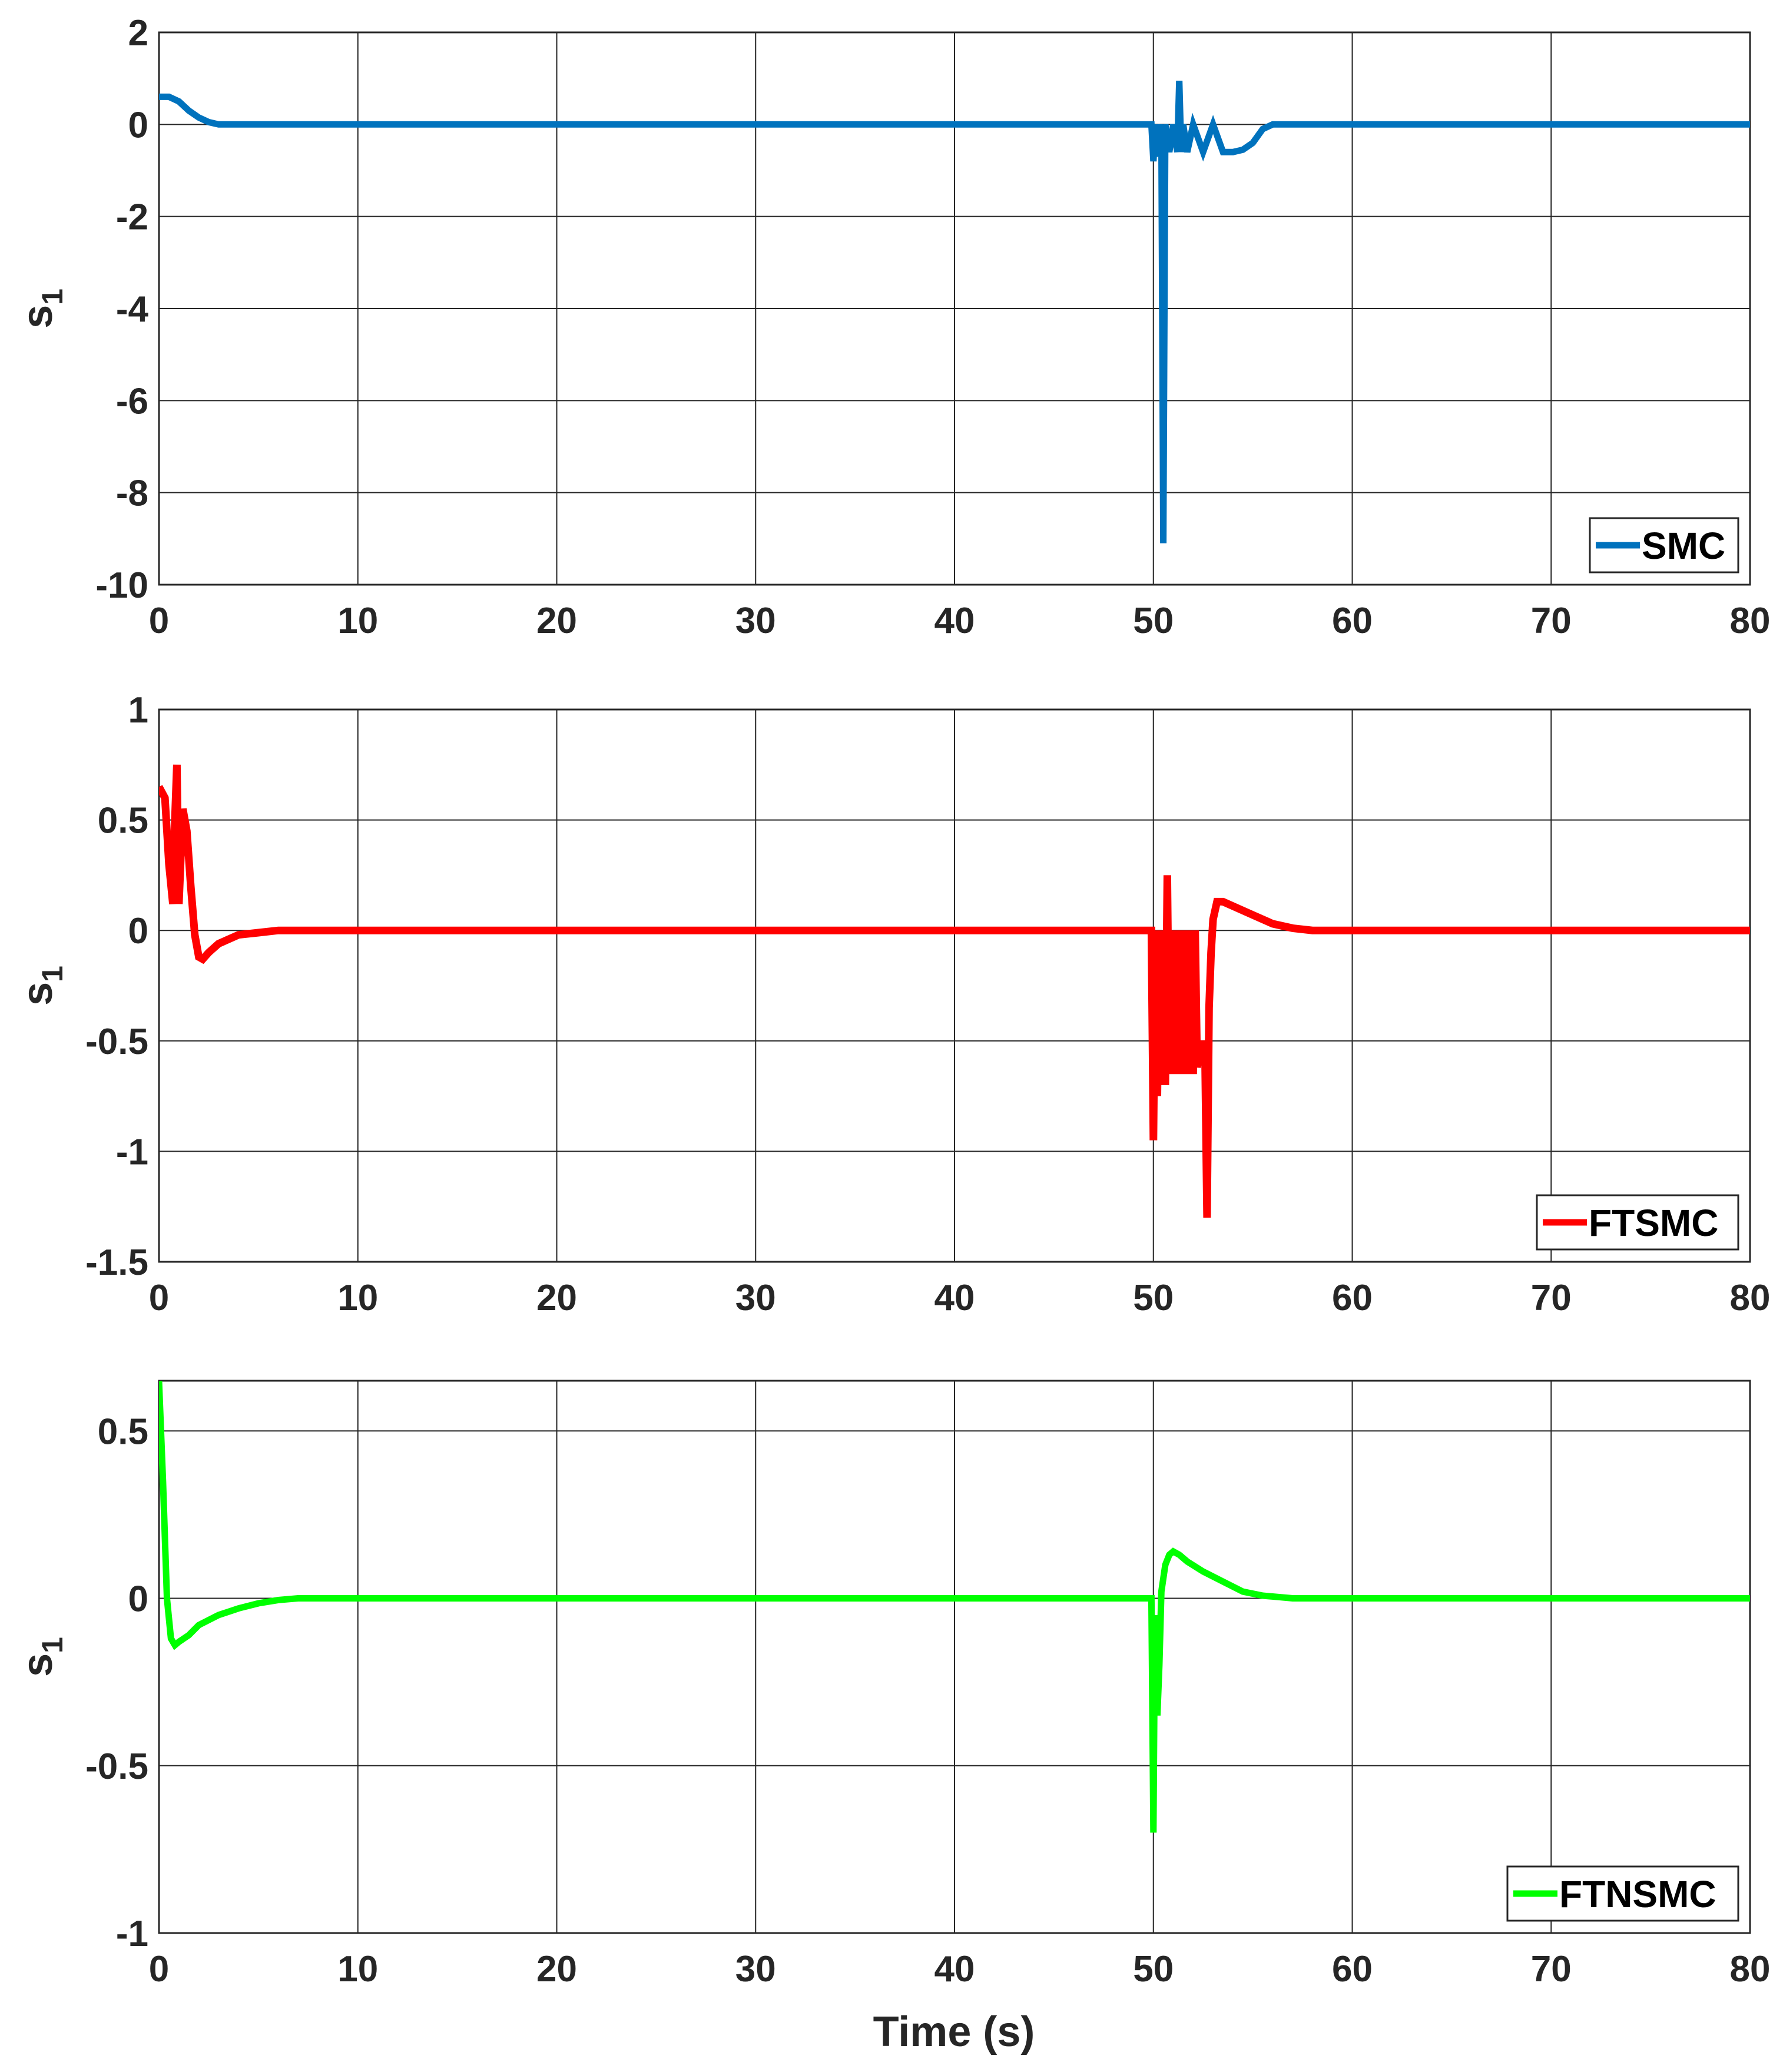  Describe the element at coordinates (1637, 1894) in the screenshot. I see `legend-label: FTNSMC` at that location.